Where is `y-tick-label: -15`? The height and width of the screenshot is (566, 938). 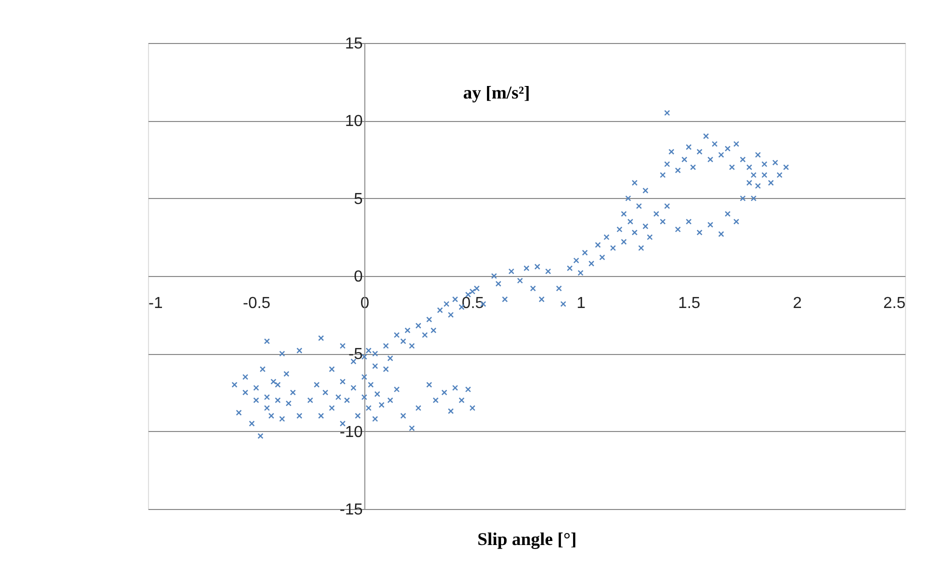
y-tick-label: -15 is located at coordinates (351, 510).